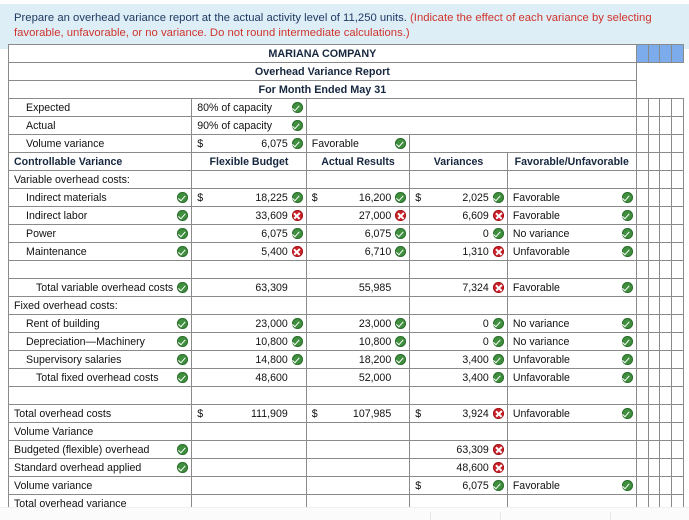 The height and width of the screenshot is (520, 689). Describe the element at coordinates (358, 215) in the screenshot. I see `amount-cell: 27,000` at that location.